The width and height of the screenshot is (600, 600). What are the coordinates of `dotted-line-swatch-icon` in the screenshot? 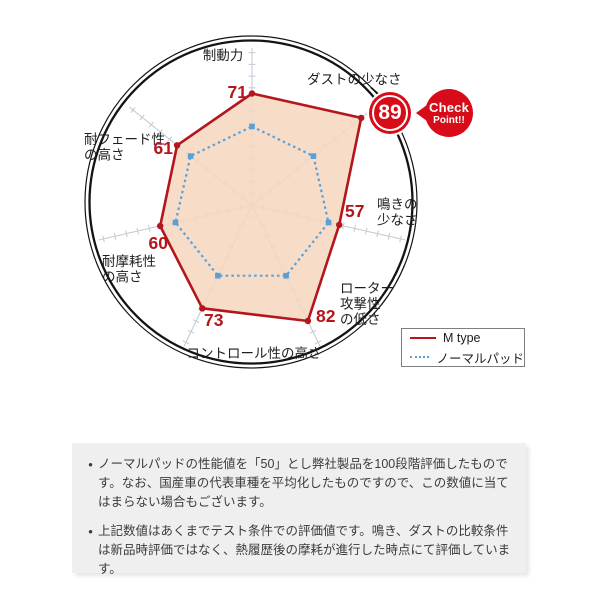 It's located at (420, 357).